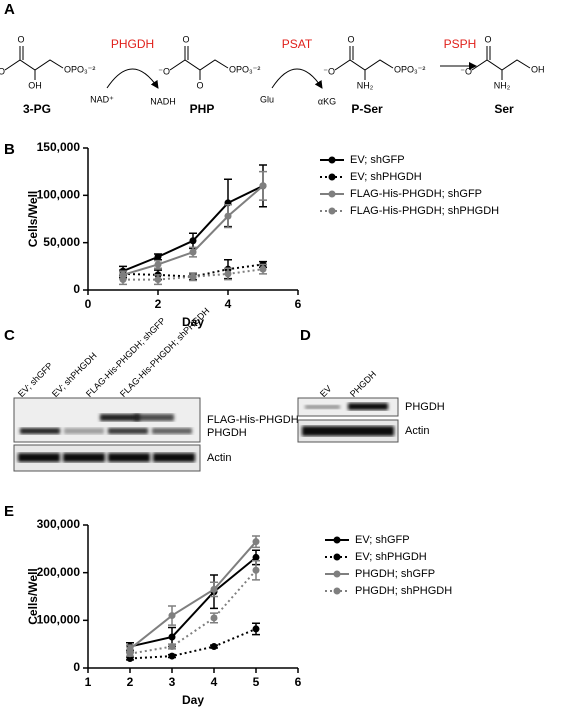 The image size is (567, 711). What do you see at coordinates (76, 667) in the screenshot?
I see `y-tick-label: 0` at bounding box center [76, 667].